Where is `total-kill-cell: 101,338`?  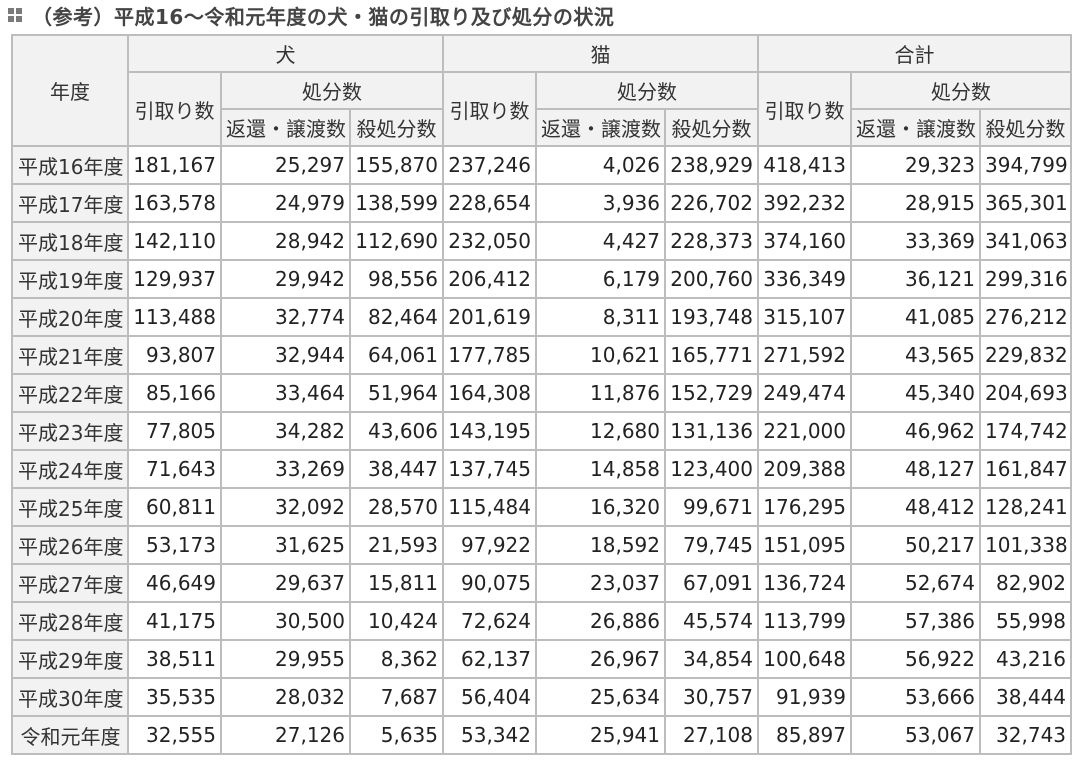
total-kill-cell: 101,338 is located at coordinates (1025, 545).